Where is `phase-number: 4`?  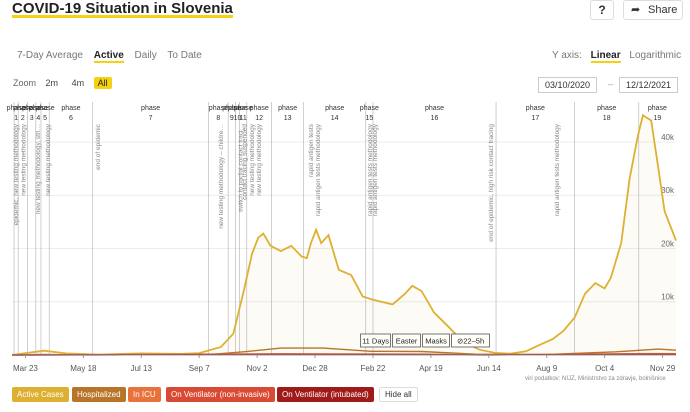 phase-number: 4 is located at coordinates (38, 118).